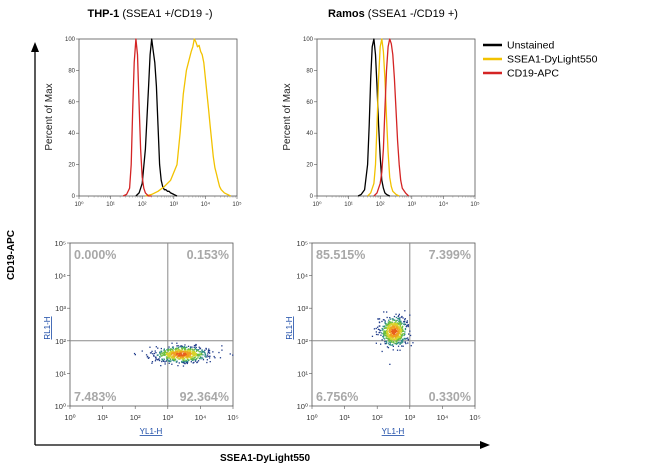  I want to click on ramos-dot-xtick-label: 10⁵, so click(474, 417).